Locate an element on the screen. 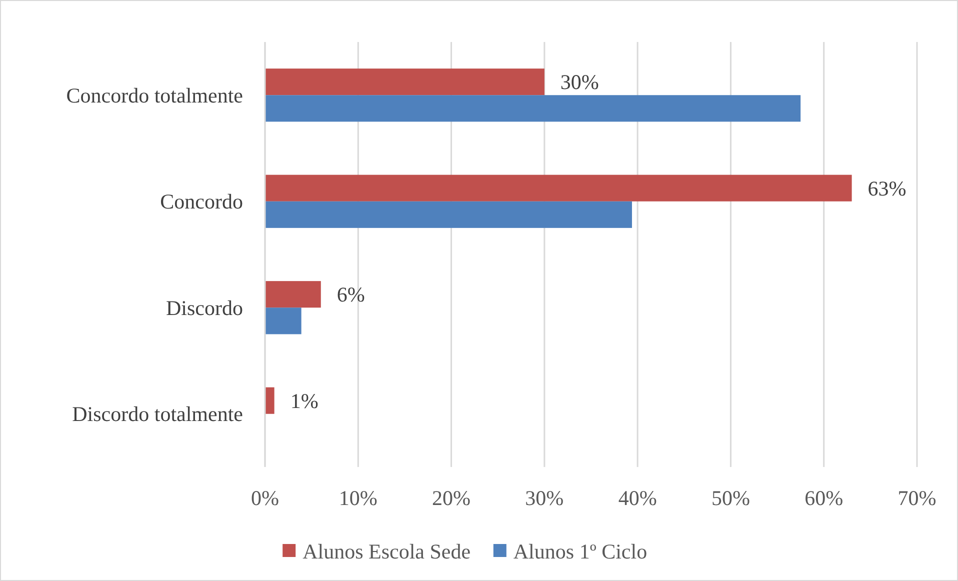  x-tick-label: 10% is located at coordinates (358, 498).